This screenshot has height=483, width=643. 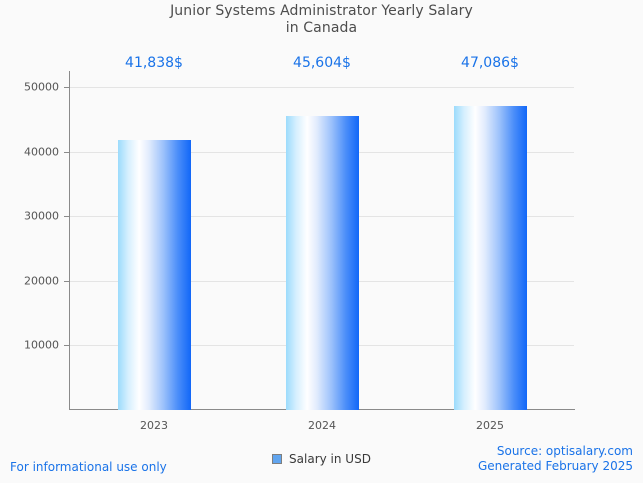 I want to click on x-tick-label-2024: 2024, so click(x=322, y=425).